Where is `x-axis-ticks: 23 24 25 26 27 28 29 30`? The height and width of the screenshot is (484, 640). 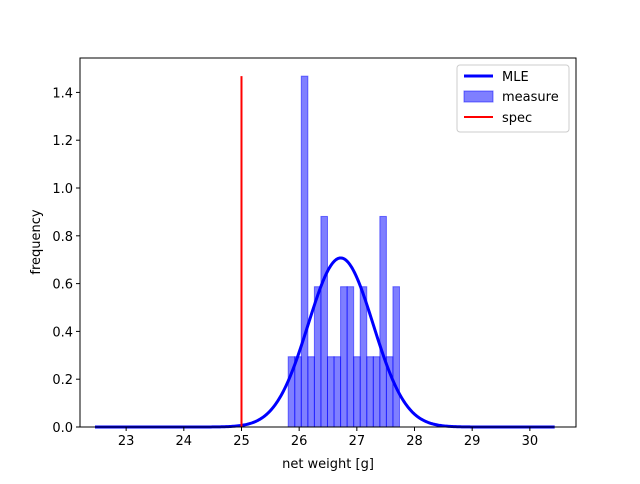
x-axis-ticks: 23 24 25 26 27 28 29 30 is located at coordinates (328, 438).